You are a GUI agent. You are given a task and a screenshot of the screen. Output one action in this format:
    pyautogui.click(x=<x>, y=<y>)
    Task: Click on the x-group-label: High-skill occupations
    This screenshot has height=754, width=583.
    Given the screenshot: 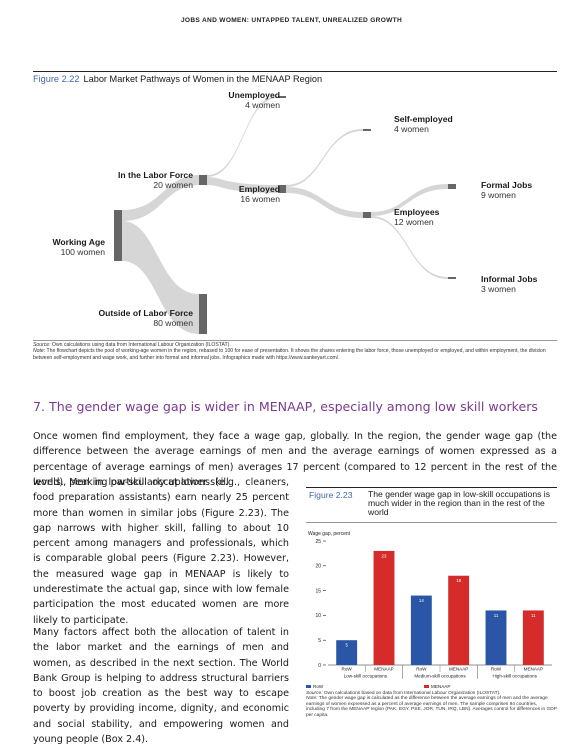 What is the action you would take?
    pyautogui.click(x=514, y=676)
    